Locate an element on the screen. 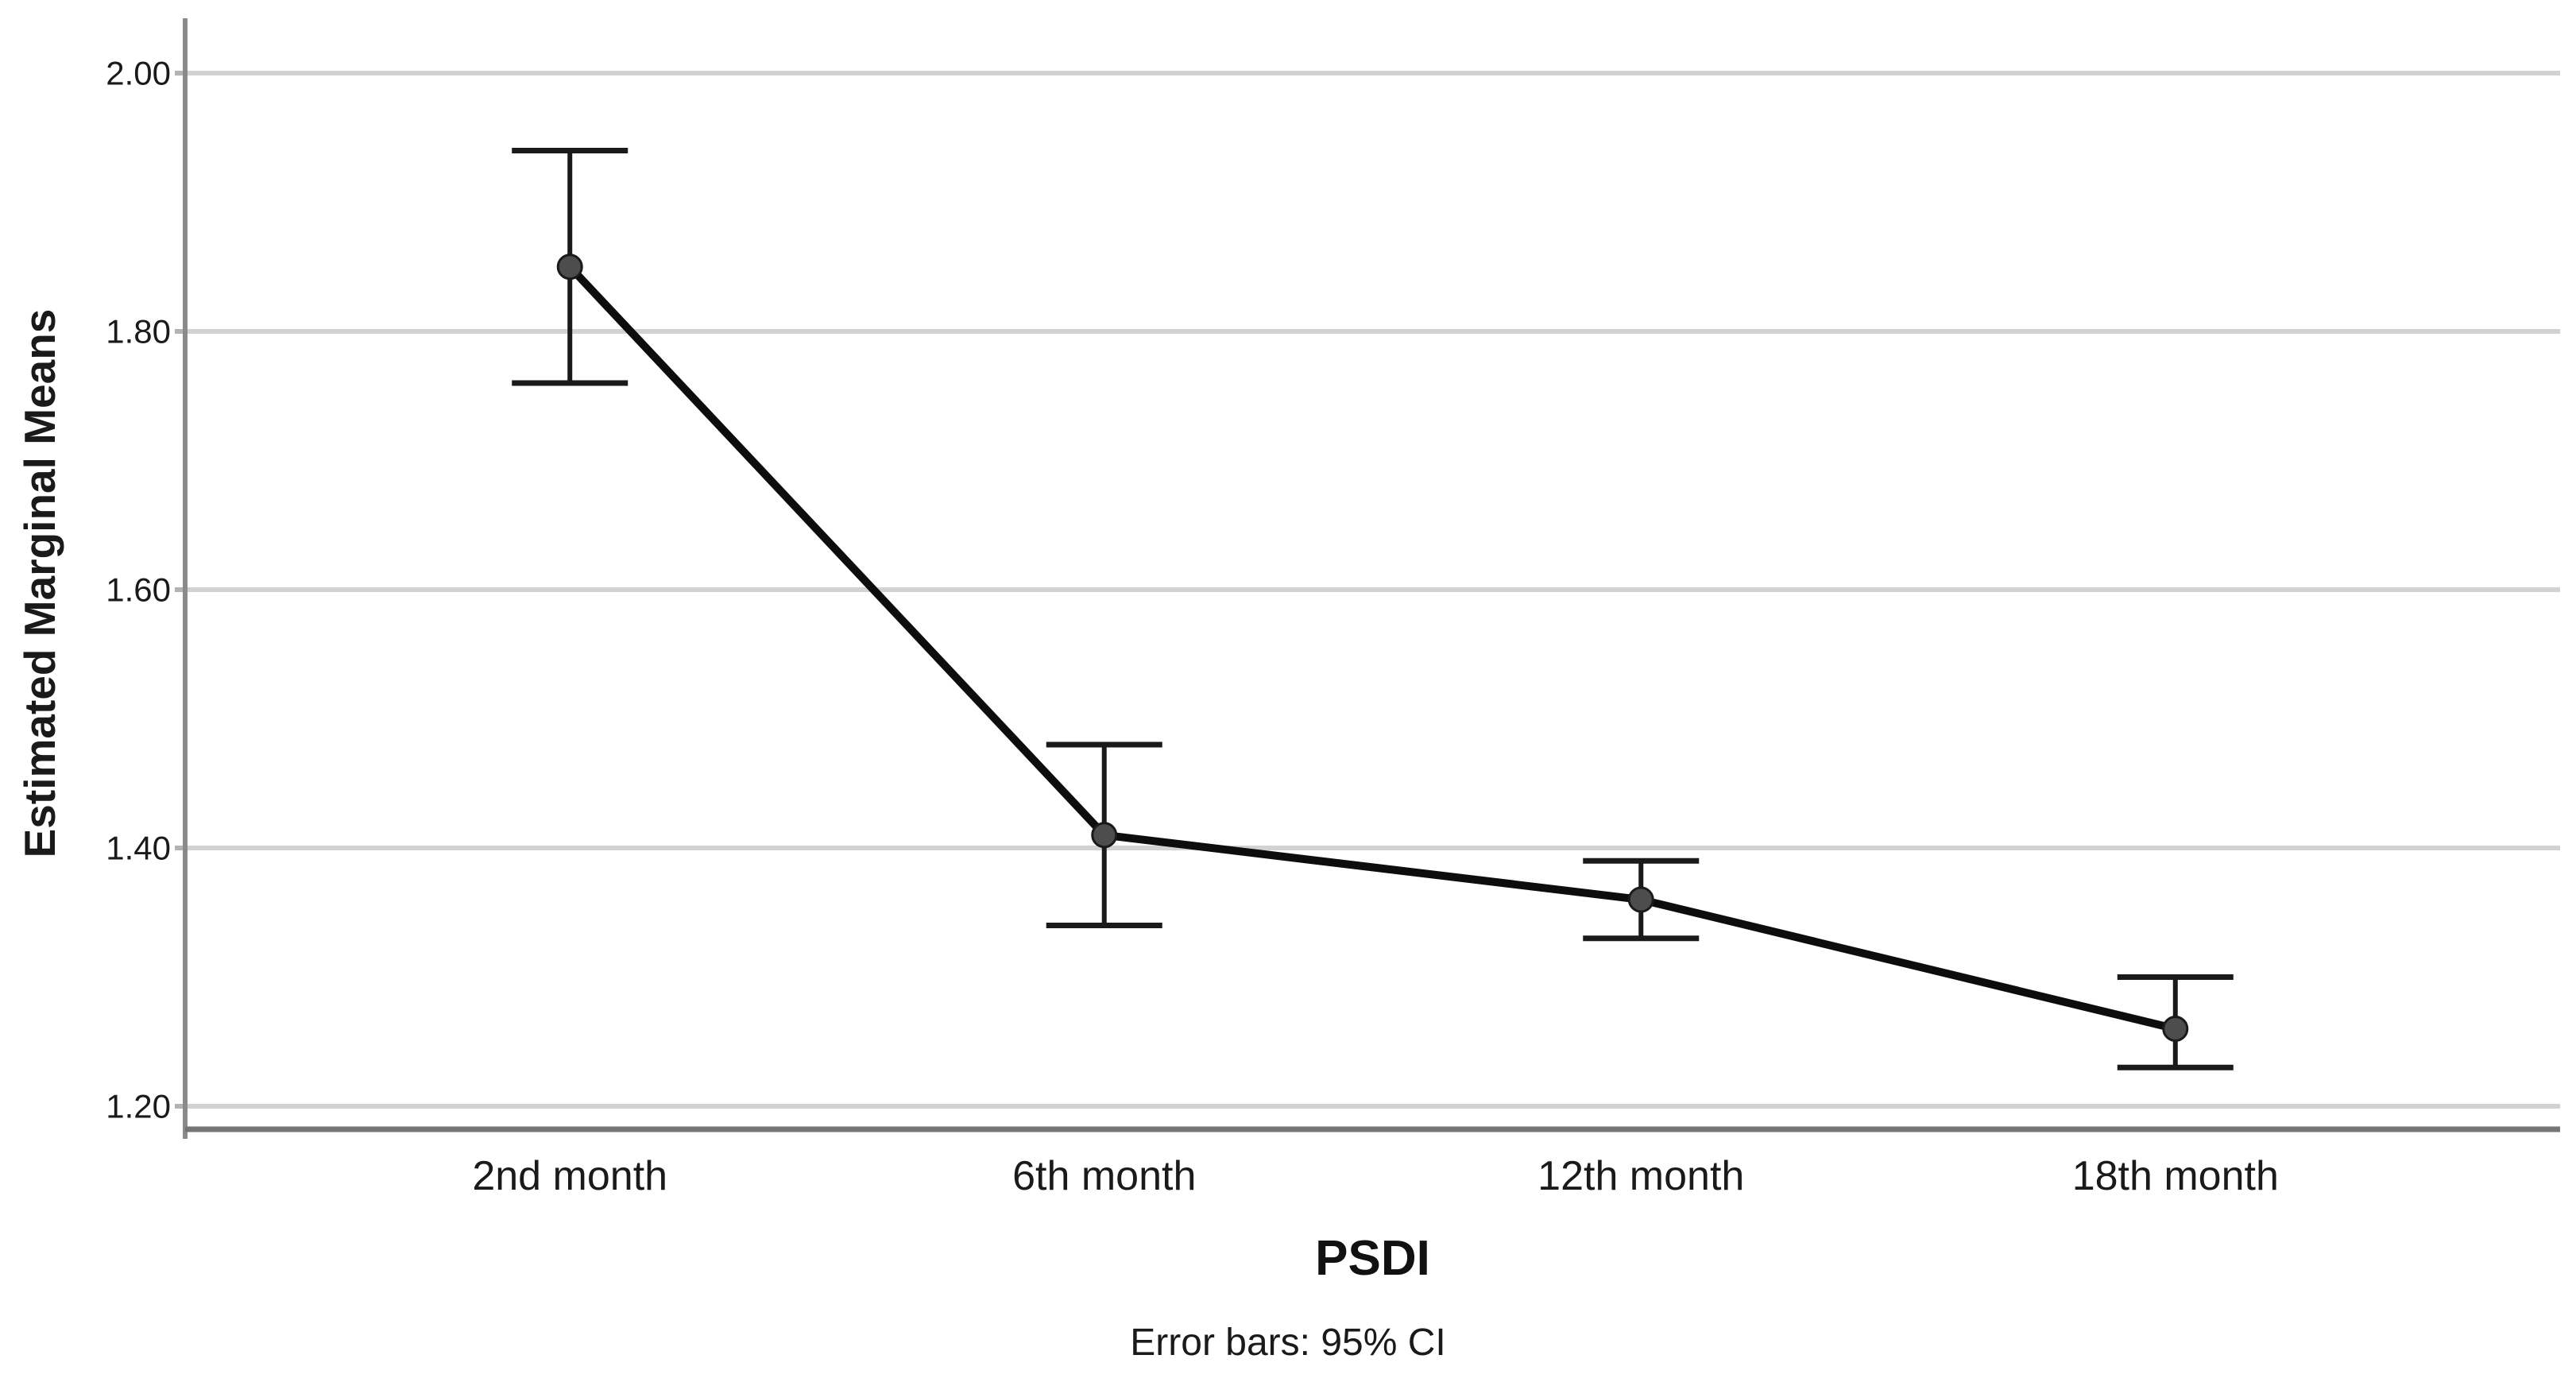 The image size is (2576, 1382). y-tick-label: 2.00 is located at coordinates (138, 72).